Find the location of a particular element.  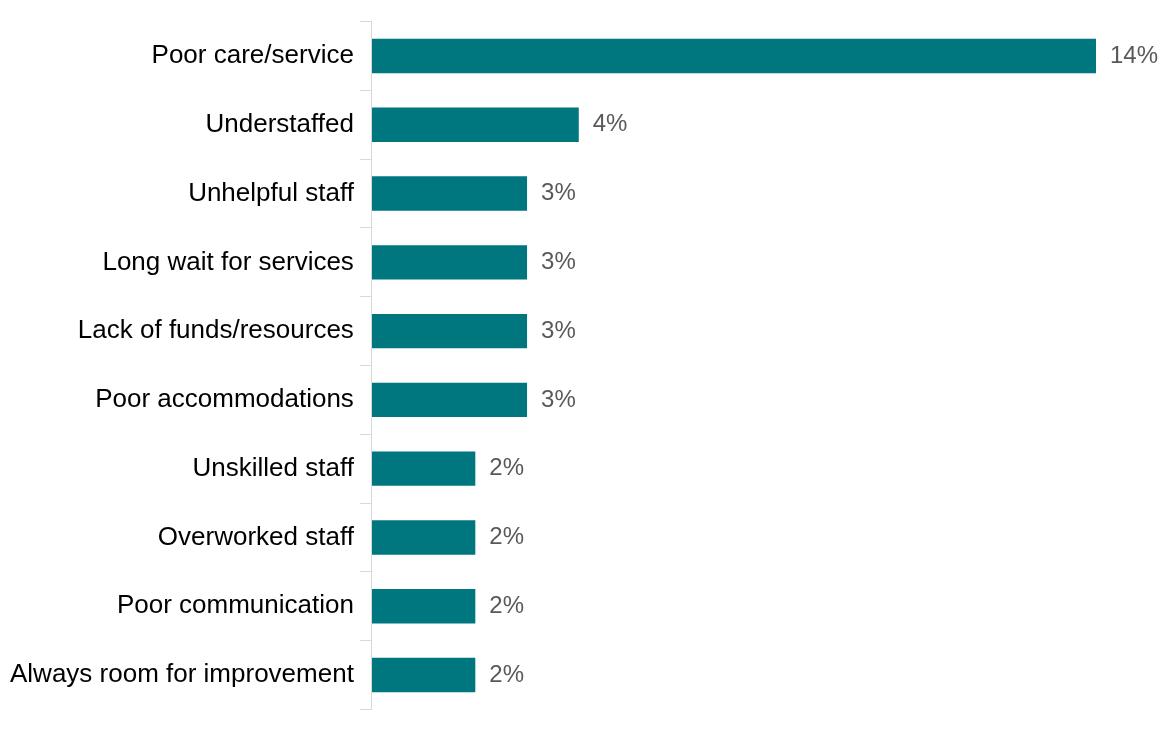

data-label: 4% is located at coordinates (610, 123).